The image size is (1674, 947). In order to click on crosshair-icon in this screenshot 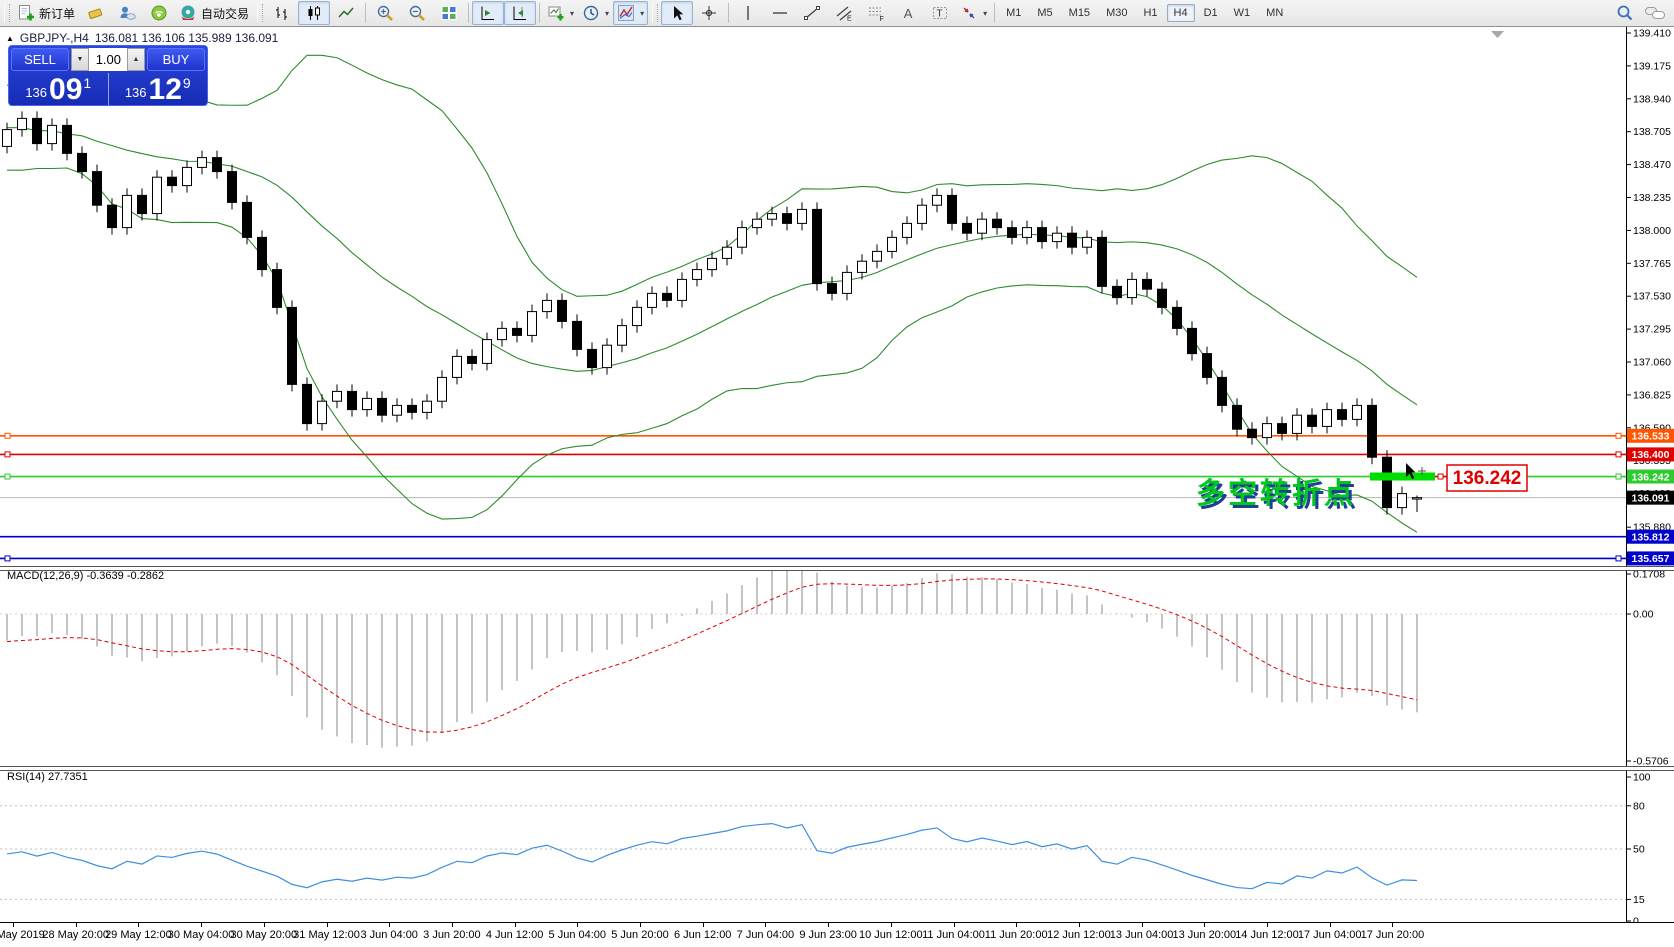, I will do `click(709, 13)`.